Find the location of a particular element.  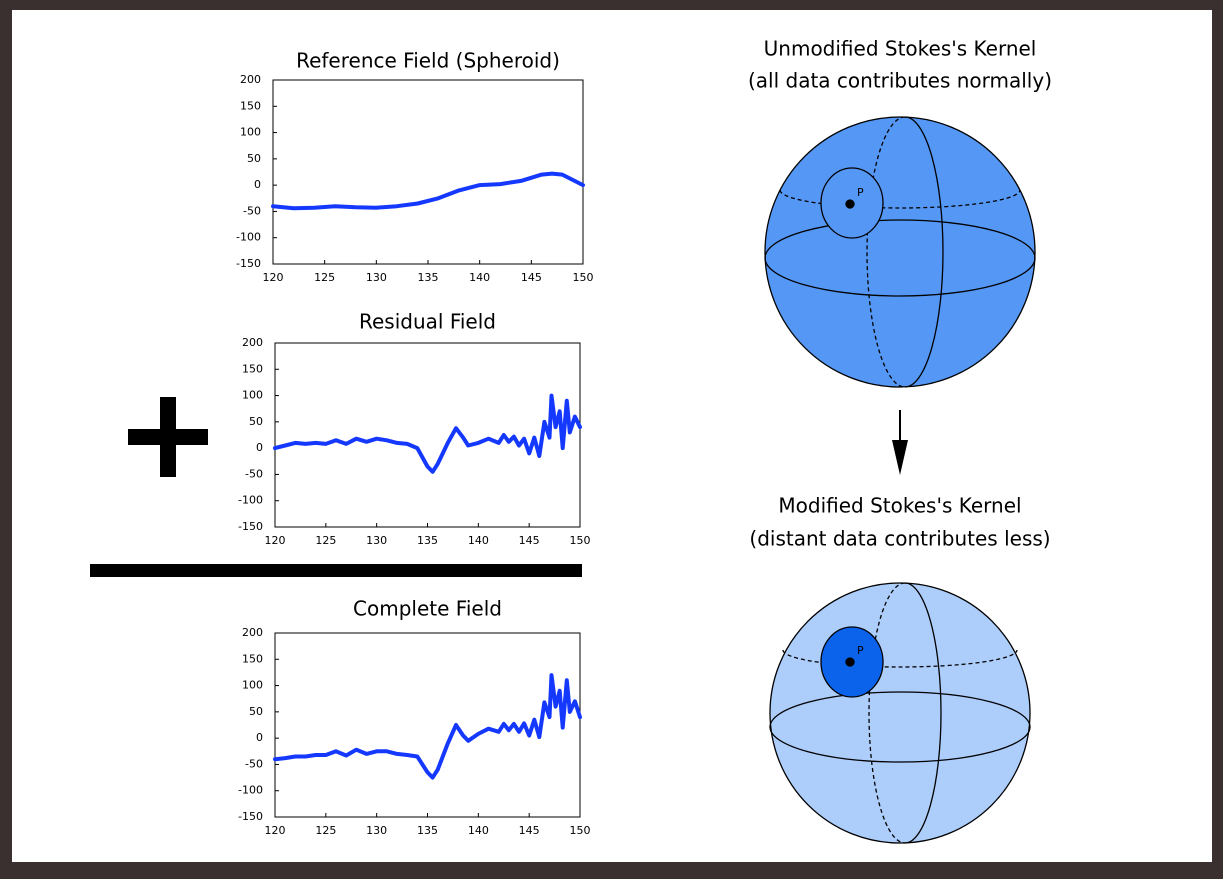

top-subtitle: (all data contributes normally) is located at coordinates (900, 81).